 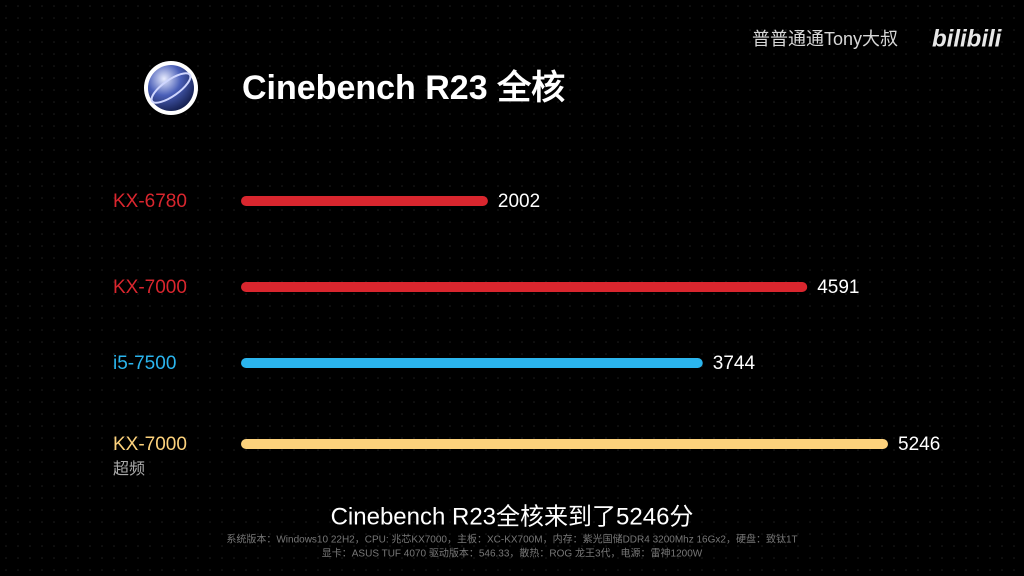 What do you see at coordinates (838, 287) in the screenshot?
I see `value-label: 4591` at bounding box center [838, 287].